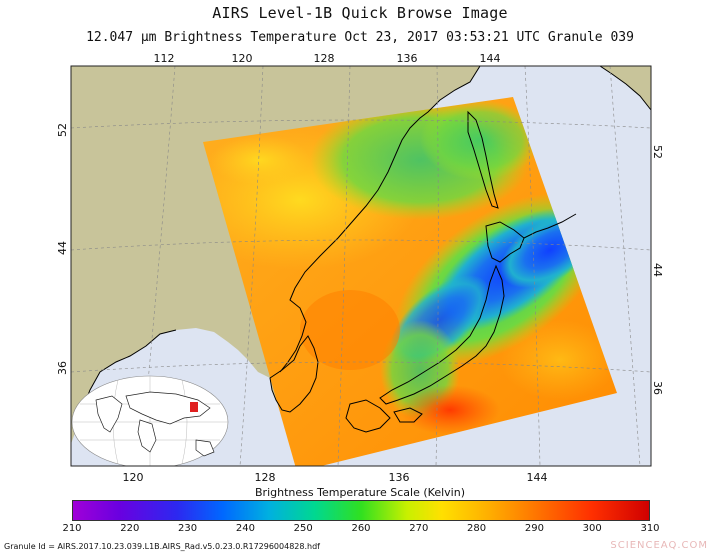  What do you see at coordinates (324, 58) in the screenshot?
I see `lon-tick-top: 128` at bounding box center [324, 58].